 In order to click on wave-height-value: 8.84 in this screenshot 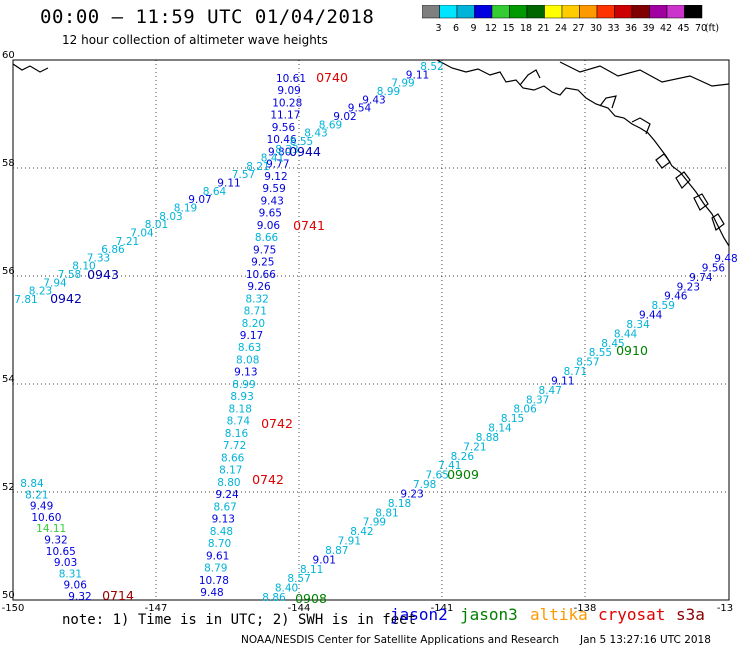, I will do `click(32, 484)`.